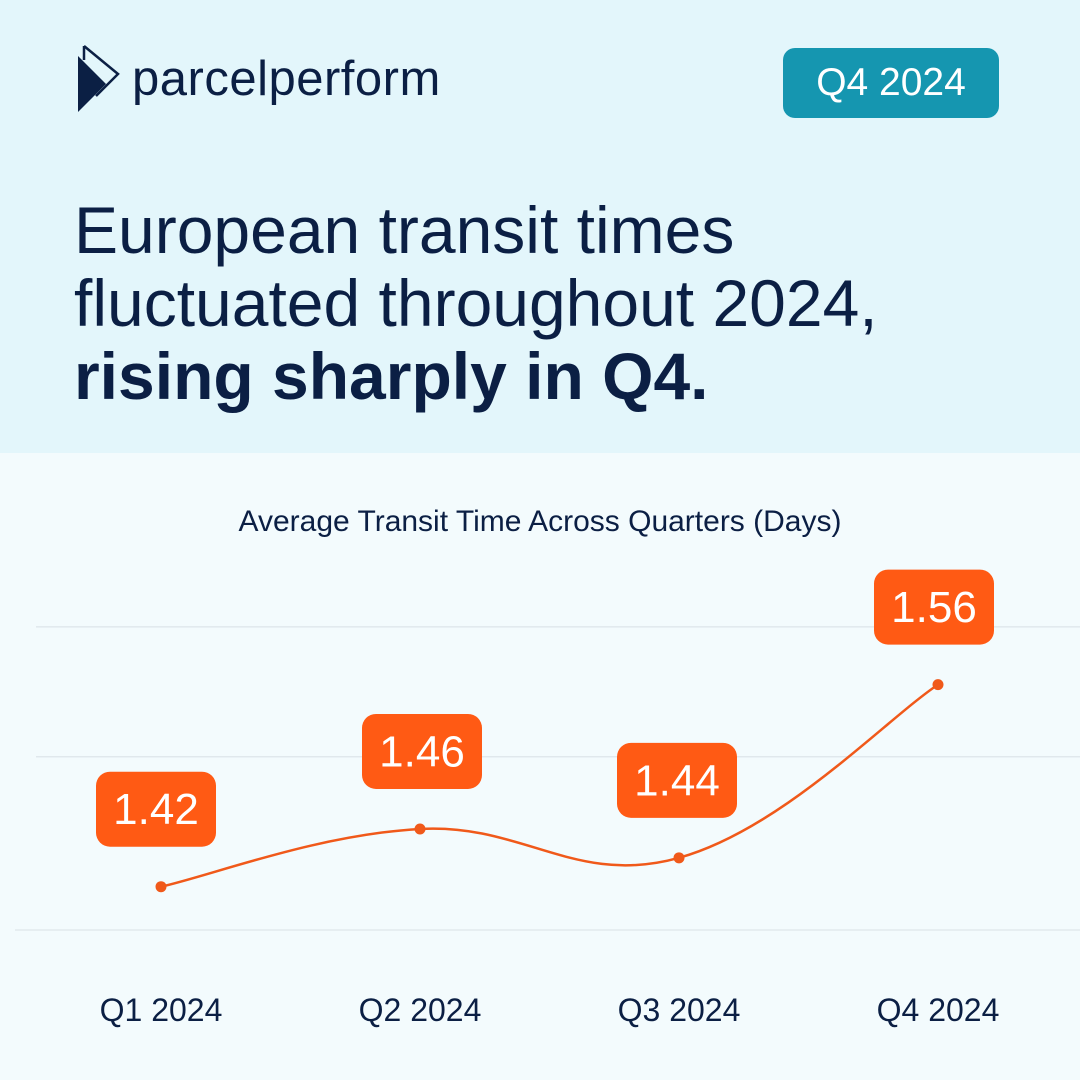  What do you see at coordinates (391, 376) in the screenshot?
I see `headline-bold: rising sharply in Q4.` at bounding box center [391, 376].